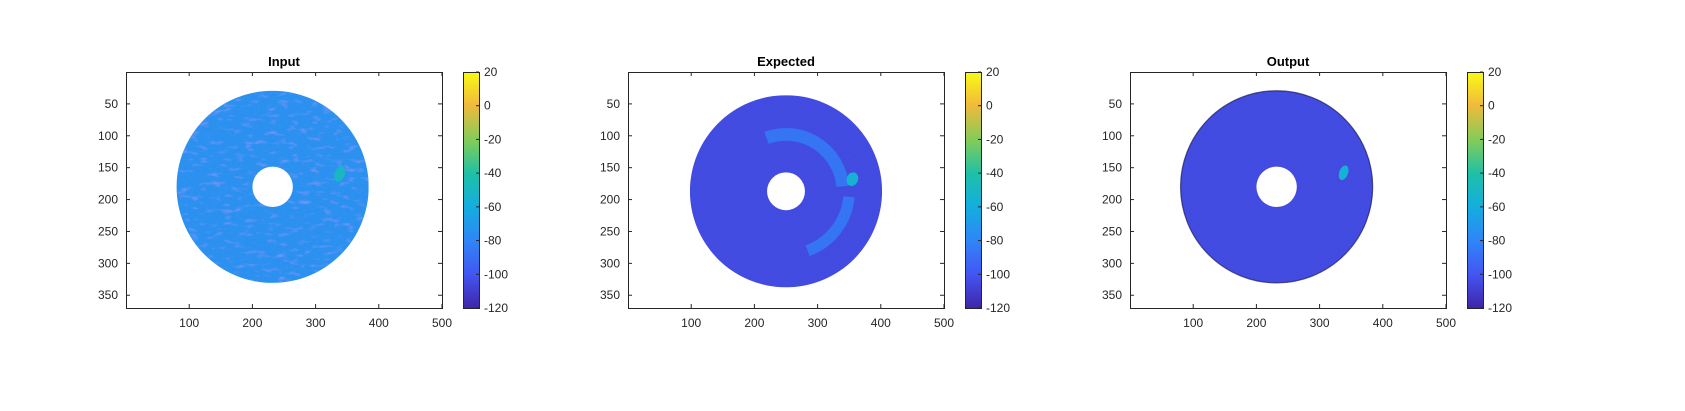 The image size is (1685, 411). Describe the element at coordinates (1288, 61) in the screenshot. I see `panel-title: Output` at that location.